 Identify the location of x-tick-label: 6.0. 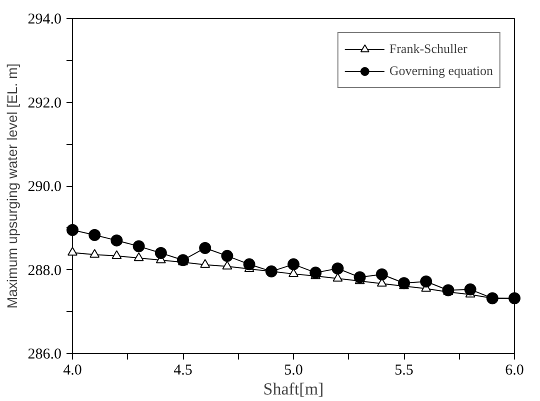
(514, 370).